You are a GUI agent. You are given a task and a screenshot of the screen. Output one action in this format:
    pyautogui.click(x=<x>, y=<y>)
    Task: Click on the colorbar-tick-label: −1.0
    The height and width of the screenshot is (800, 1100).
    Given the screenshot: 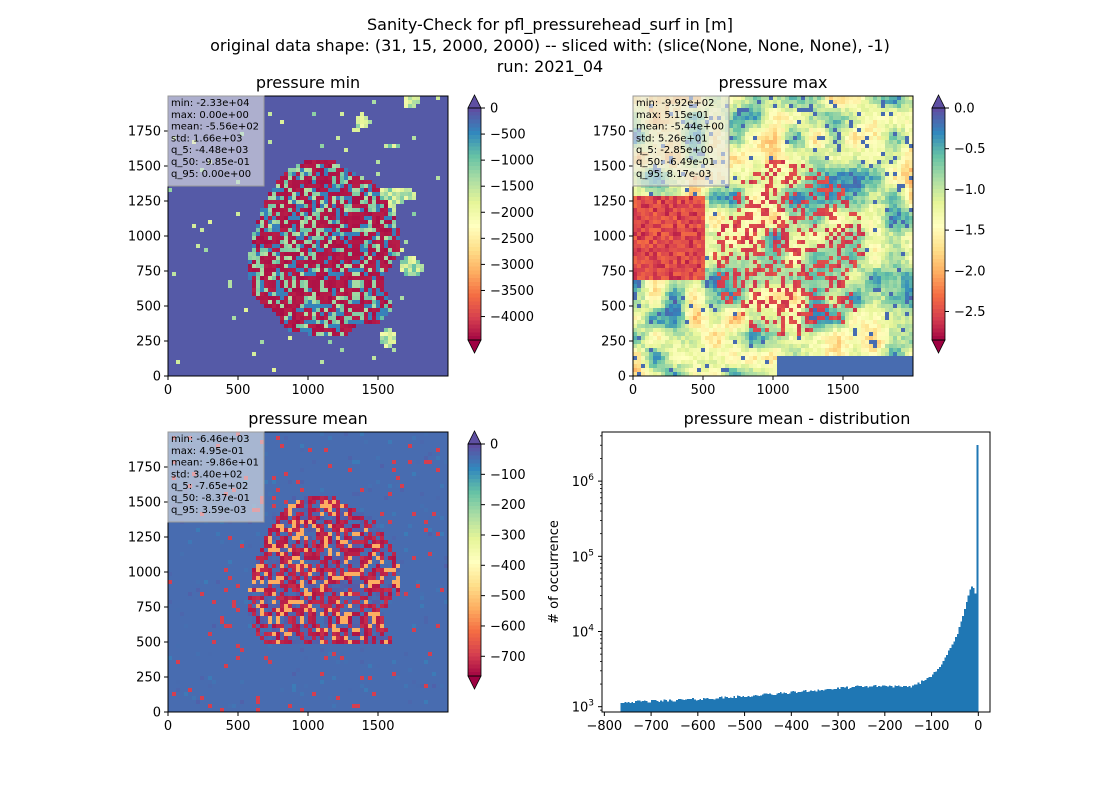 What is the action you would take?
    pyautogui.click(x=970, y=190)
    